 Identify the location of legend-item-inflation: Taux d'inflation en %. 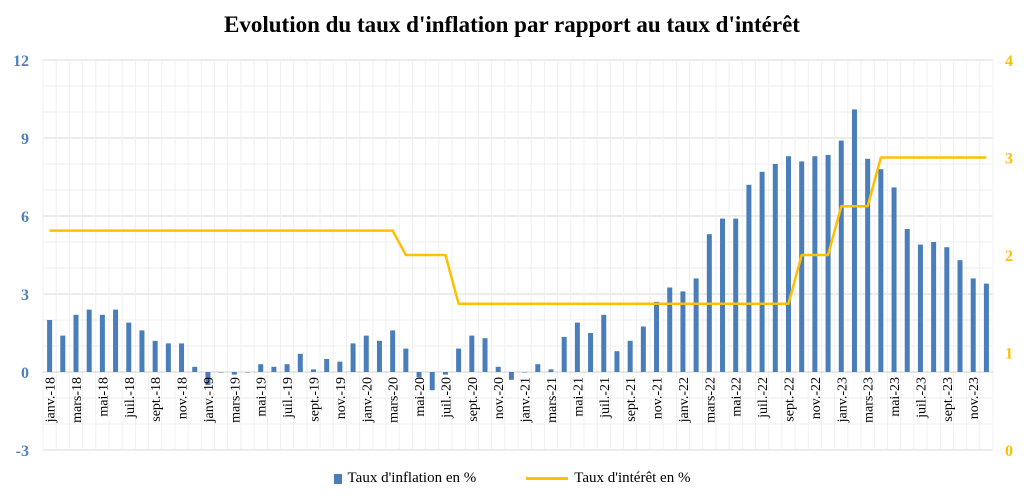
(405, 478).